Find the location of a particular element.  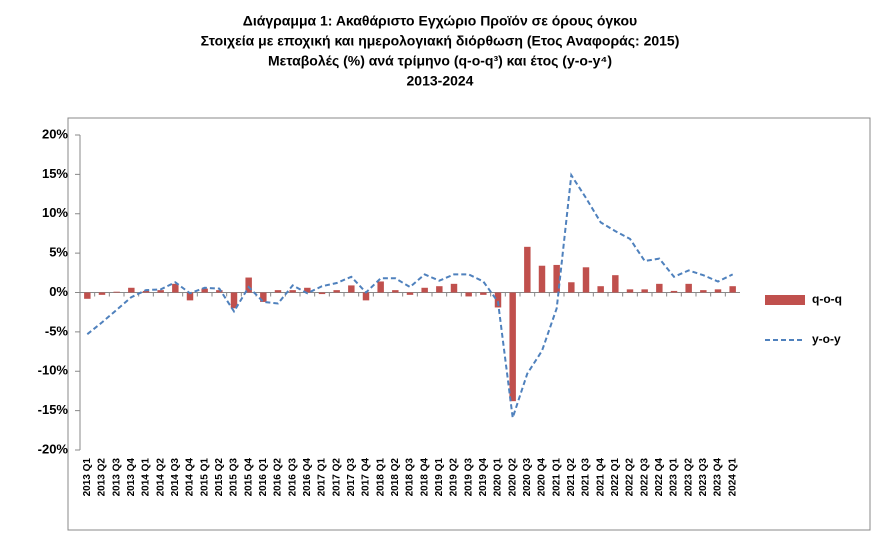

x-tick-label: 2019 Q2 is located at coordinates (454, 477).